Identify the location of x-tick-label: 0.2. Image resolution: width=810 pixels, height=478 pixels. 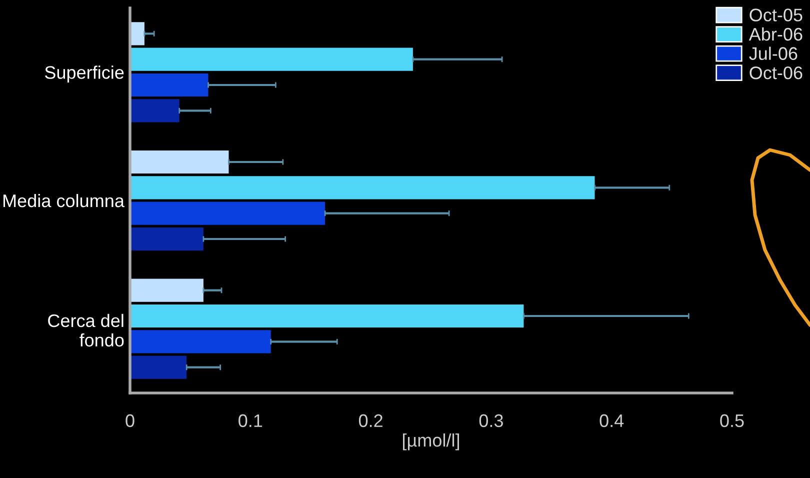
(370, 421).